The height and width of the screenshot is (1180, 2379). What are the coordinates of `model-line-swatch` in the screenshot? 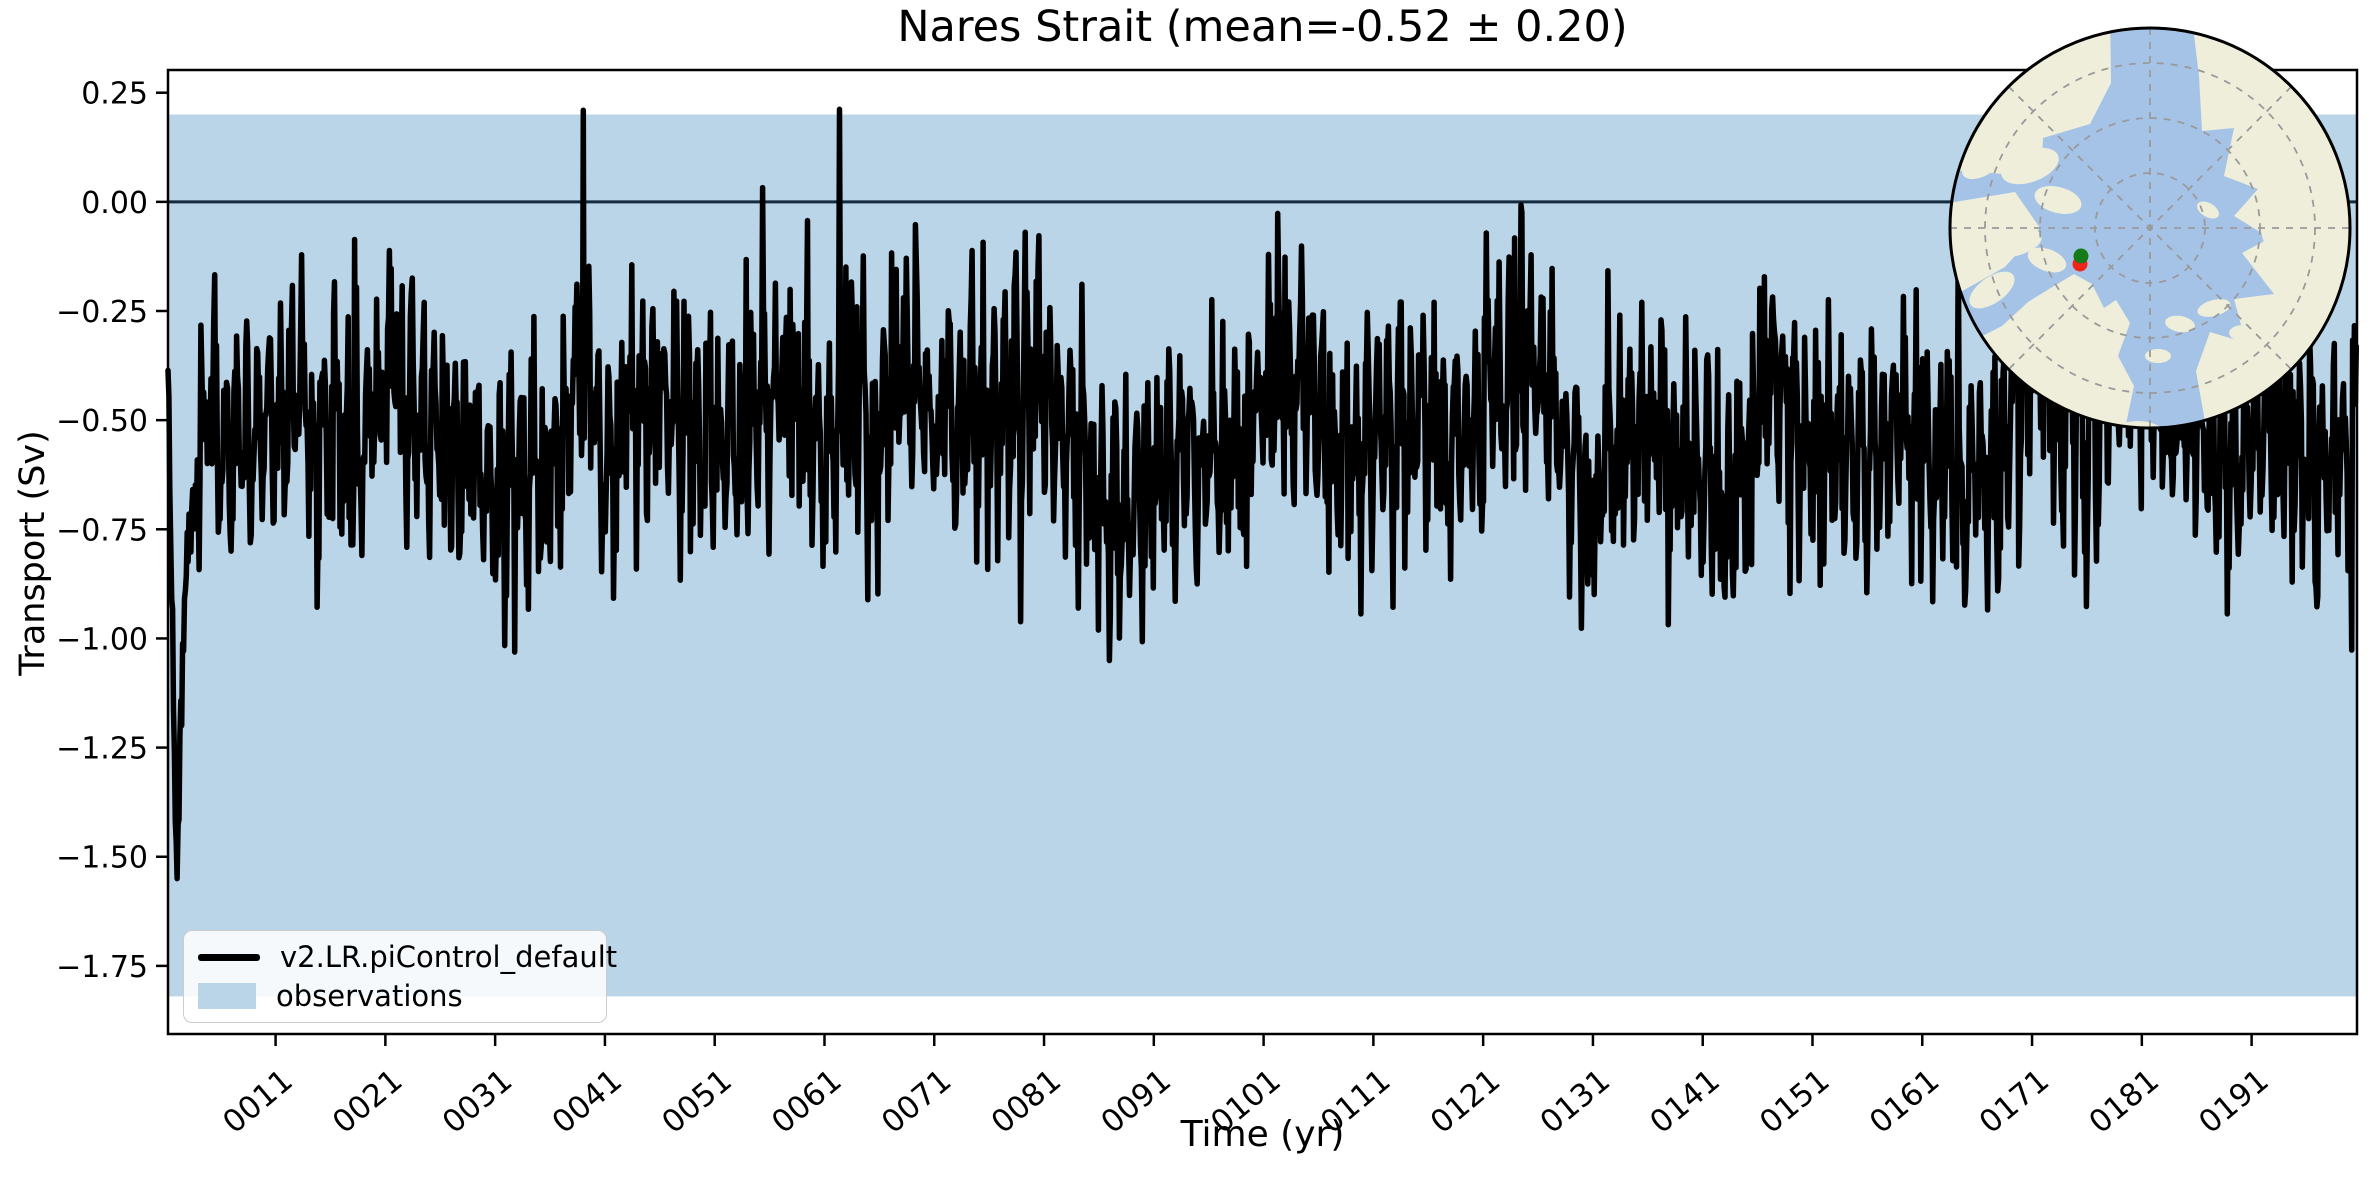 It's located at (229, 957).